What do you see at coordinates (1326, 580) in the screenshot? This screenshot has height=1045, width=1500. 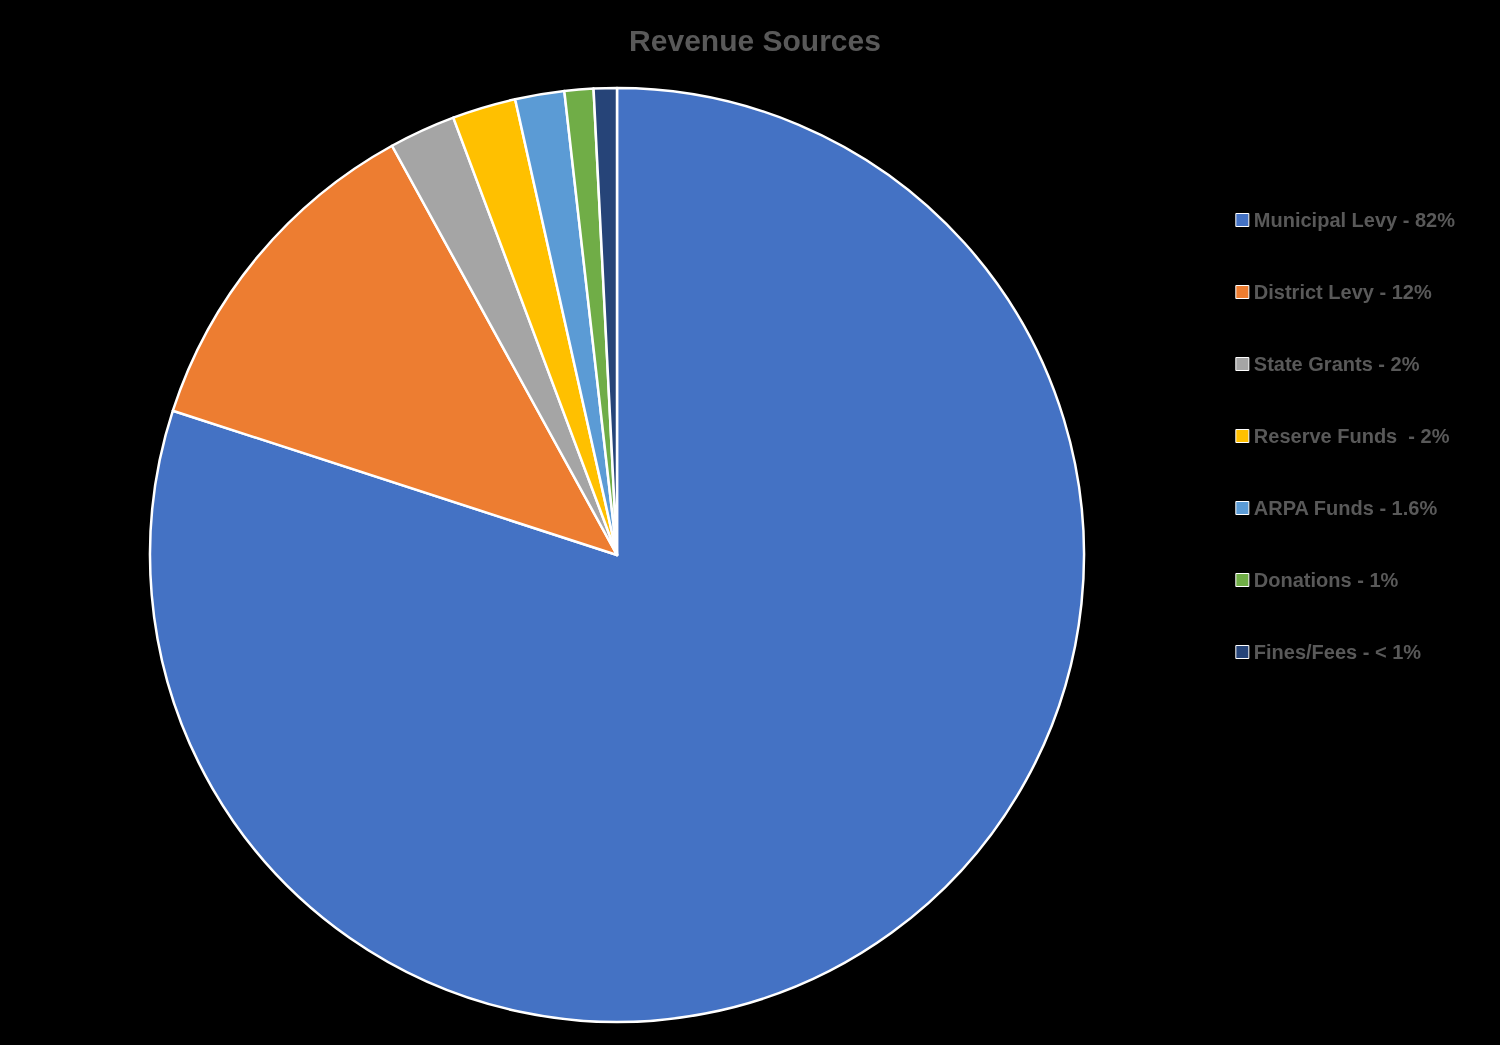 I see `legend-label: Donations - 1%` at bounding box center [1326, 580].